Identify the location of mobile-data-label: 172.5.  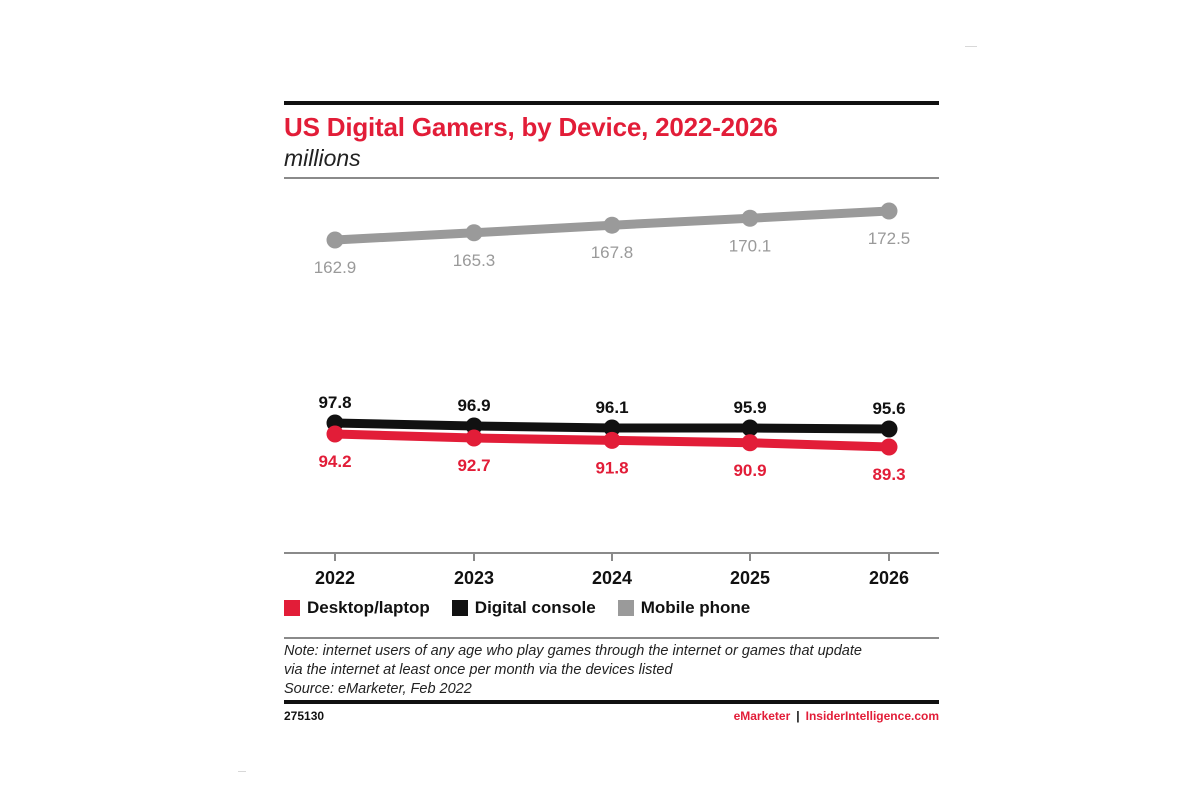
(889, 238).